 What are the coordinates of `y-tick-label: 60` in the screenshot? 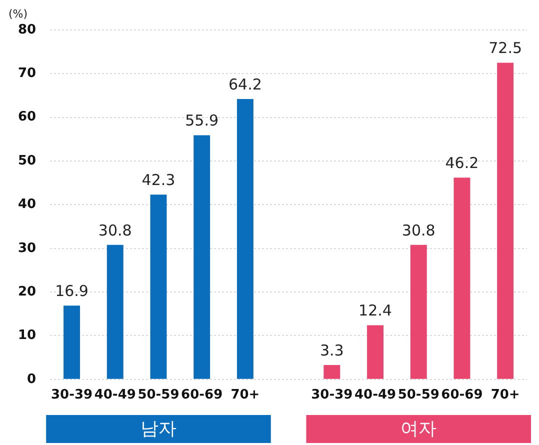 It's located at (27, 117).